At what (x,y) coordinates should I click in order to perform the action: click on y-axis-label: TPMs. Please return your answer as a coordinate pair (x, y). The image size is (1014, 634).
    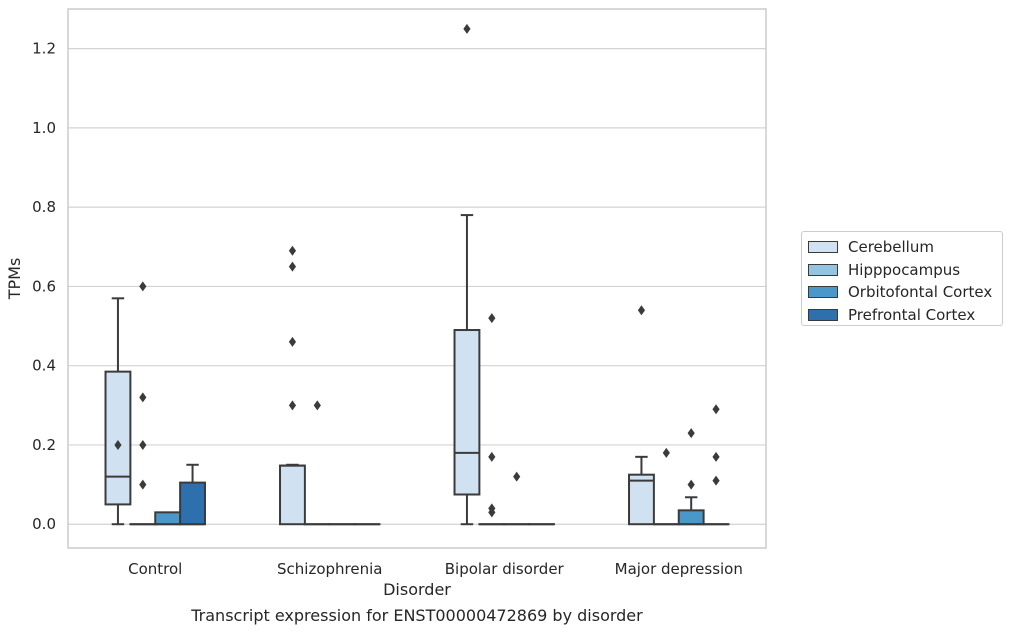
    Looking at the image, I should click on (14, 279).